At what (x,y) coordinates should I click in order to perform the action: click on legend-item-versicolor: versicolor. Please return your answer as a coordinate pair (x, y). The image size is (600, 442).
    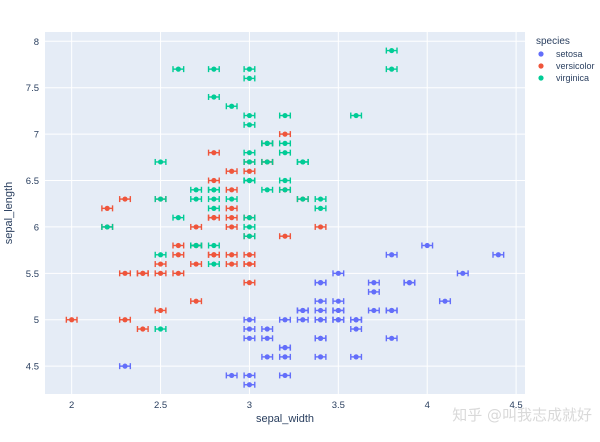
    Looking at the image, I should click on (566, 66).